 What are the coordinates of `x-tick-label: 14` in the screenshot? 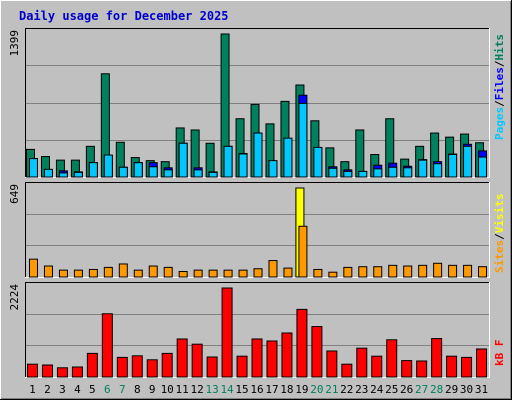 It's located at (227, 389).